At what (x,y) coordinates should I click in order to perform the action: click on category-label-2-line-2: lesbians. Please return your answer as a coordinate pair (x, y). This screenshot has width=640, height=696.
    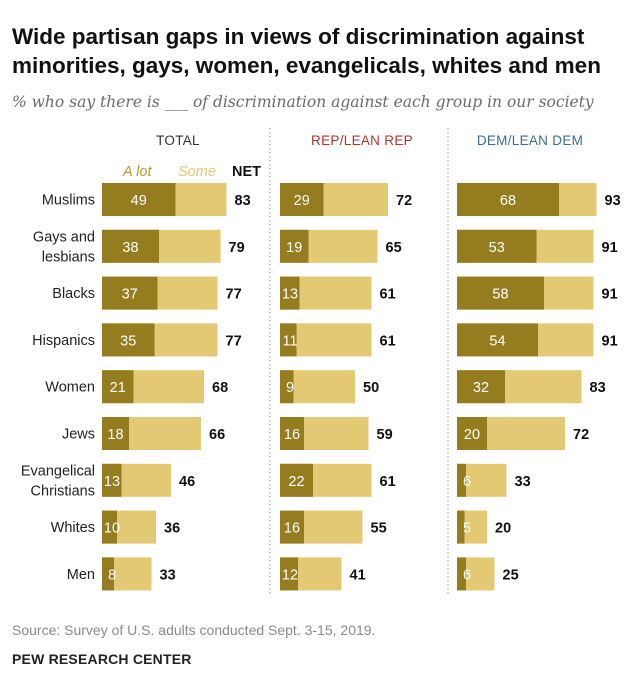
    Looking at the image, I should click on (68, 257).